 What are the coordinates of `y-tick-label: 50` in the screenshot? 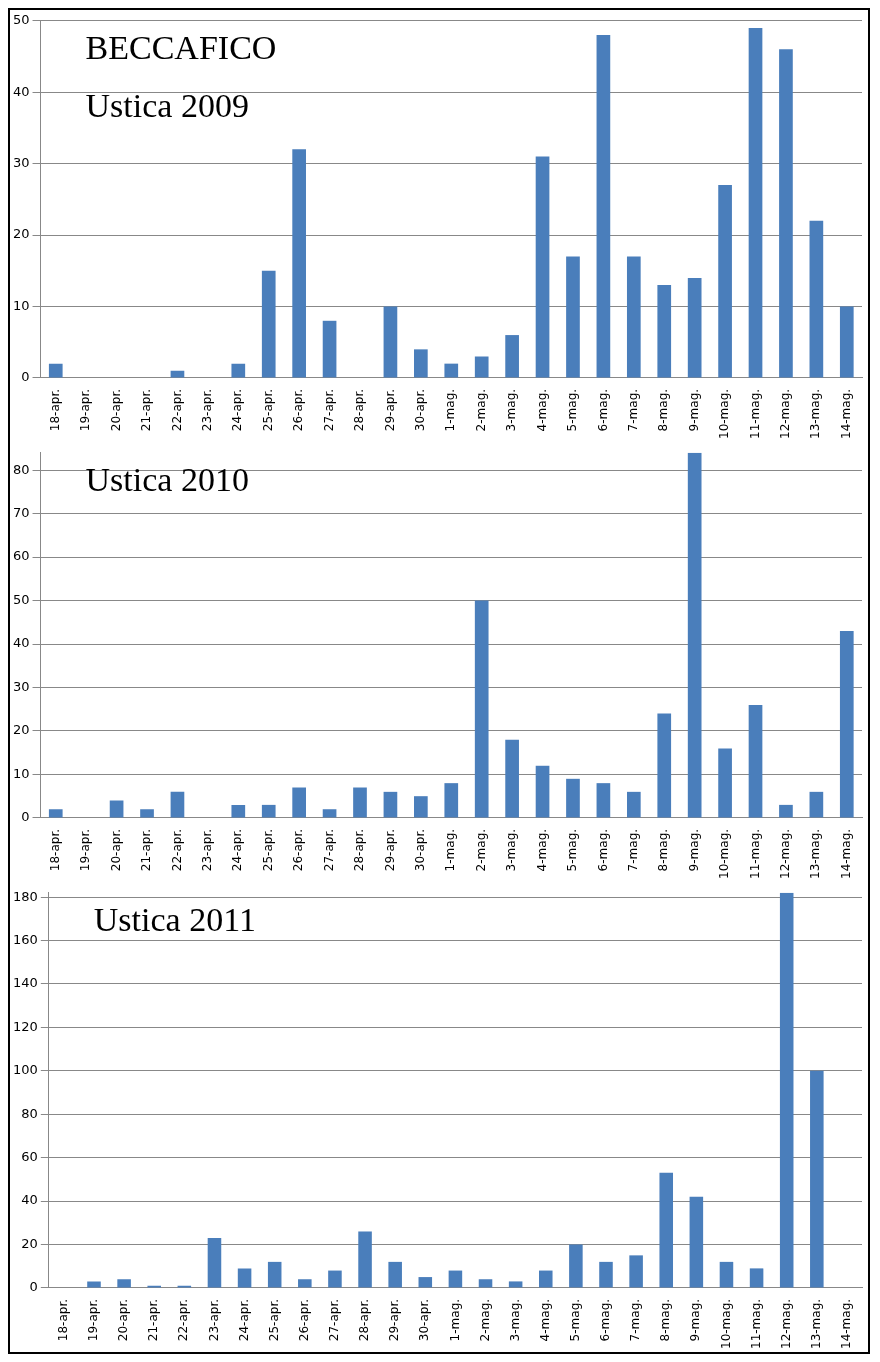 It's located at (21, 599).